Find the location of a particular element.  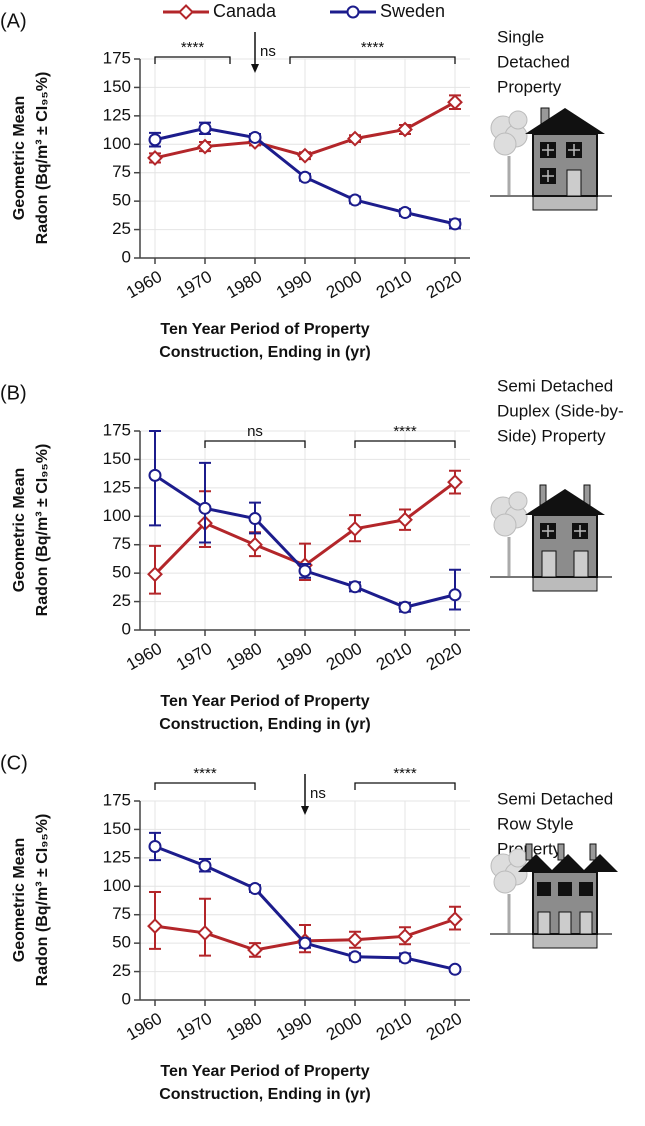

panel-label: (A) is located at coordinates (13, 21).